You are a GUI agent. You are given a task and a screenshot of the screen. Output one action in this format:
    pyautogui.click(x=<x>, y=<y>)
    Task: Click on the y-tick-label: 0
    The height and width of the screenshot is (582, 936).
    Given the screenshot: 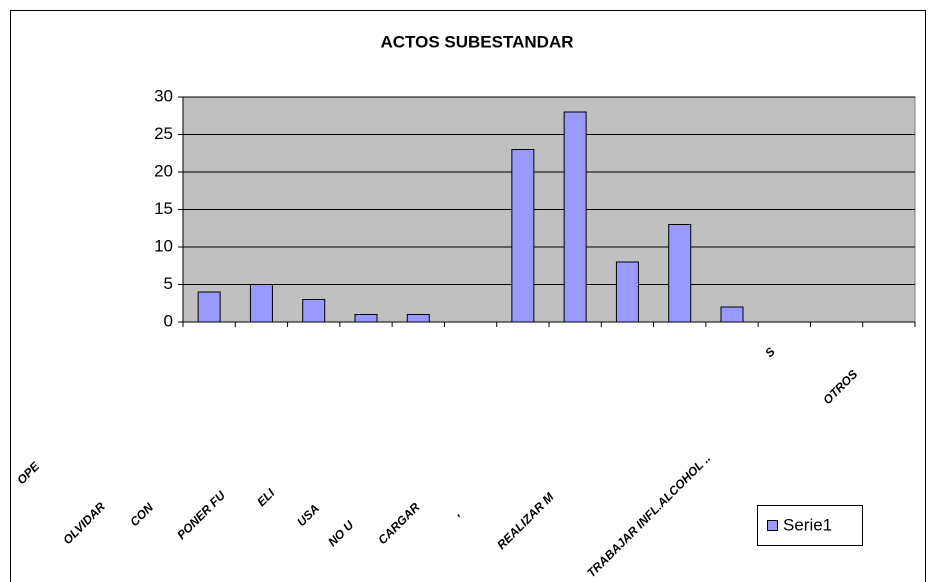 What is the action you would take?
    pyautogui.click(x=168, y=320)
    